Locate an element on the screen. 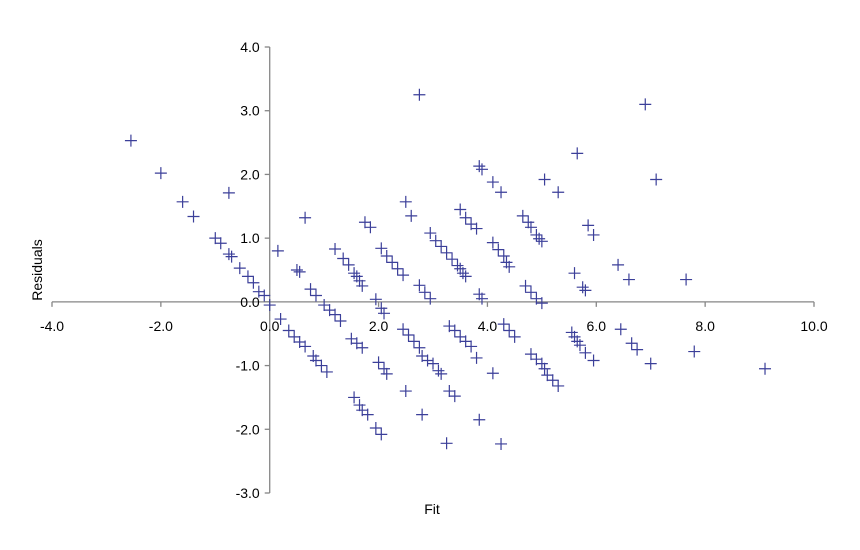 The height and width of the screenshot is (550, 860). x-tick-label: 10.0 is located at coordinates (813, 326).